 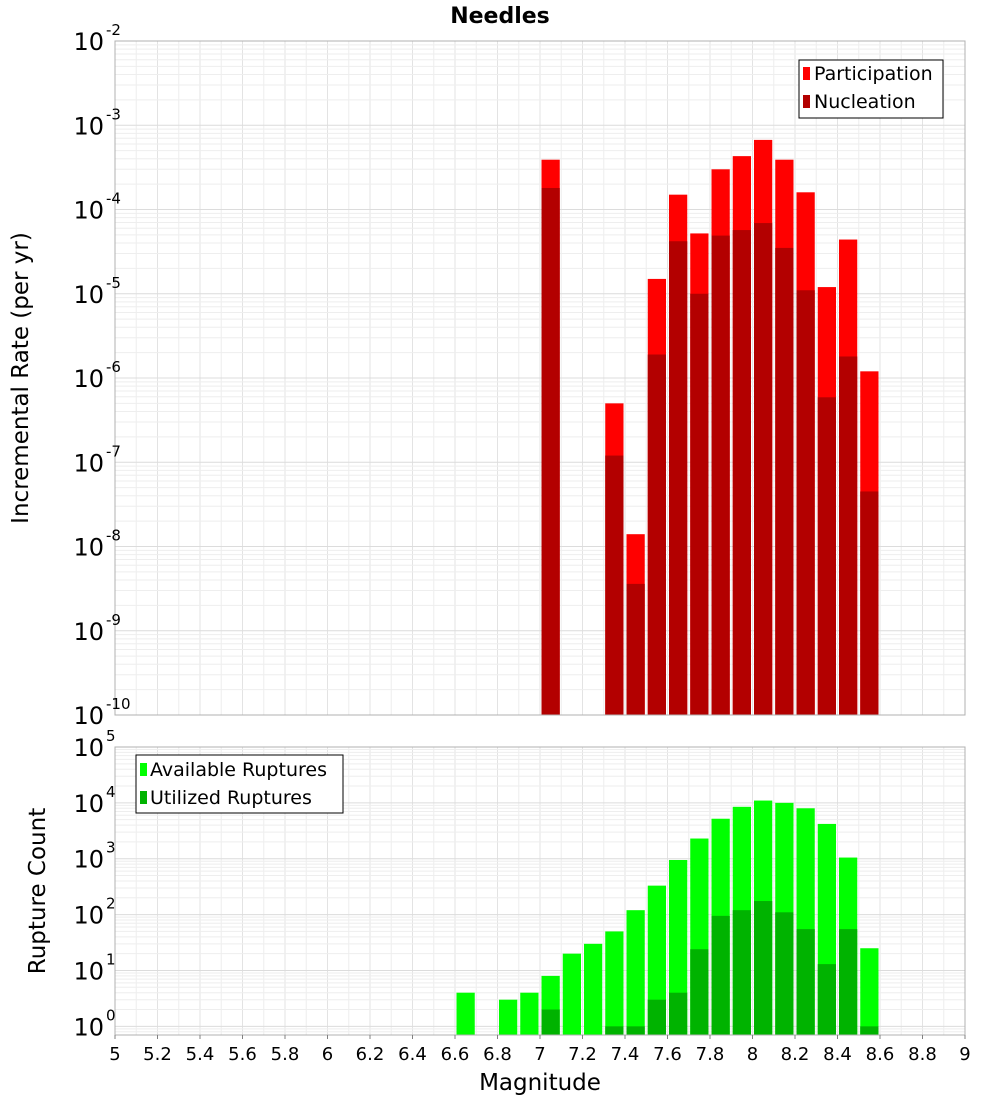 I want to click on rate-y-tick-exponent: -5, so click(x=113, y=283).